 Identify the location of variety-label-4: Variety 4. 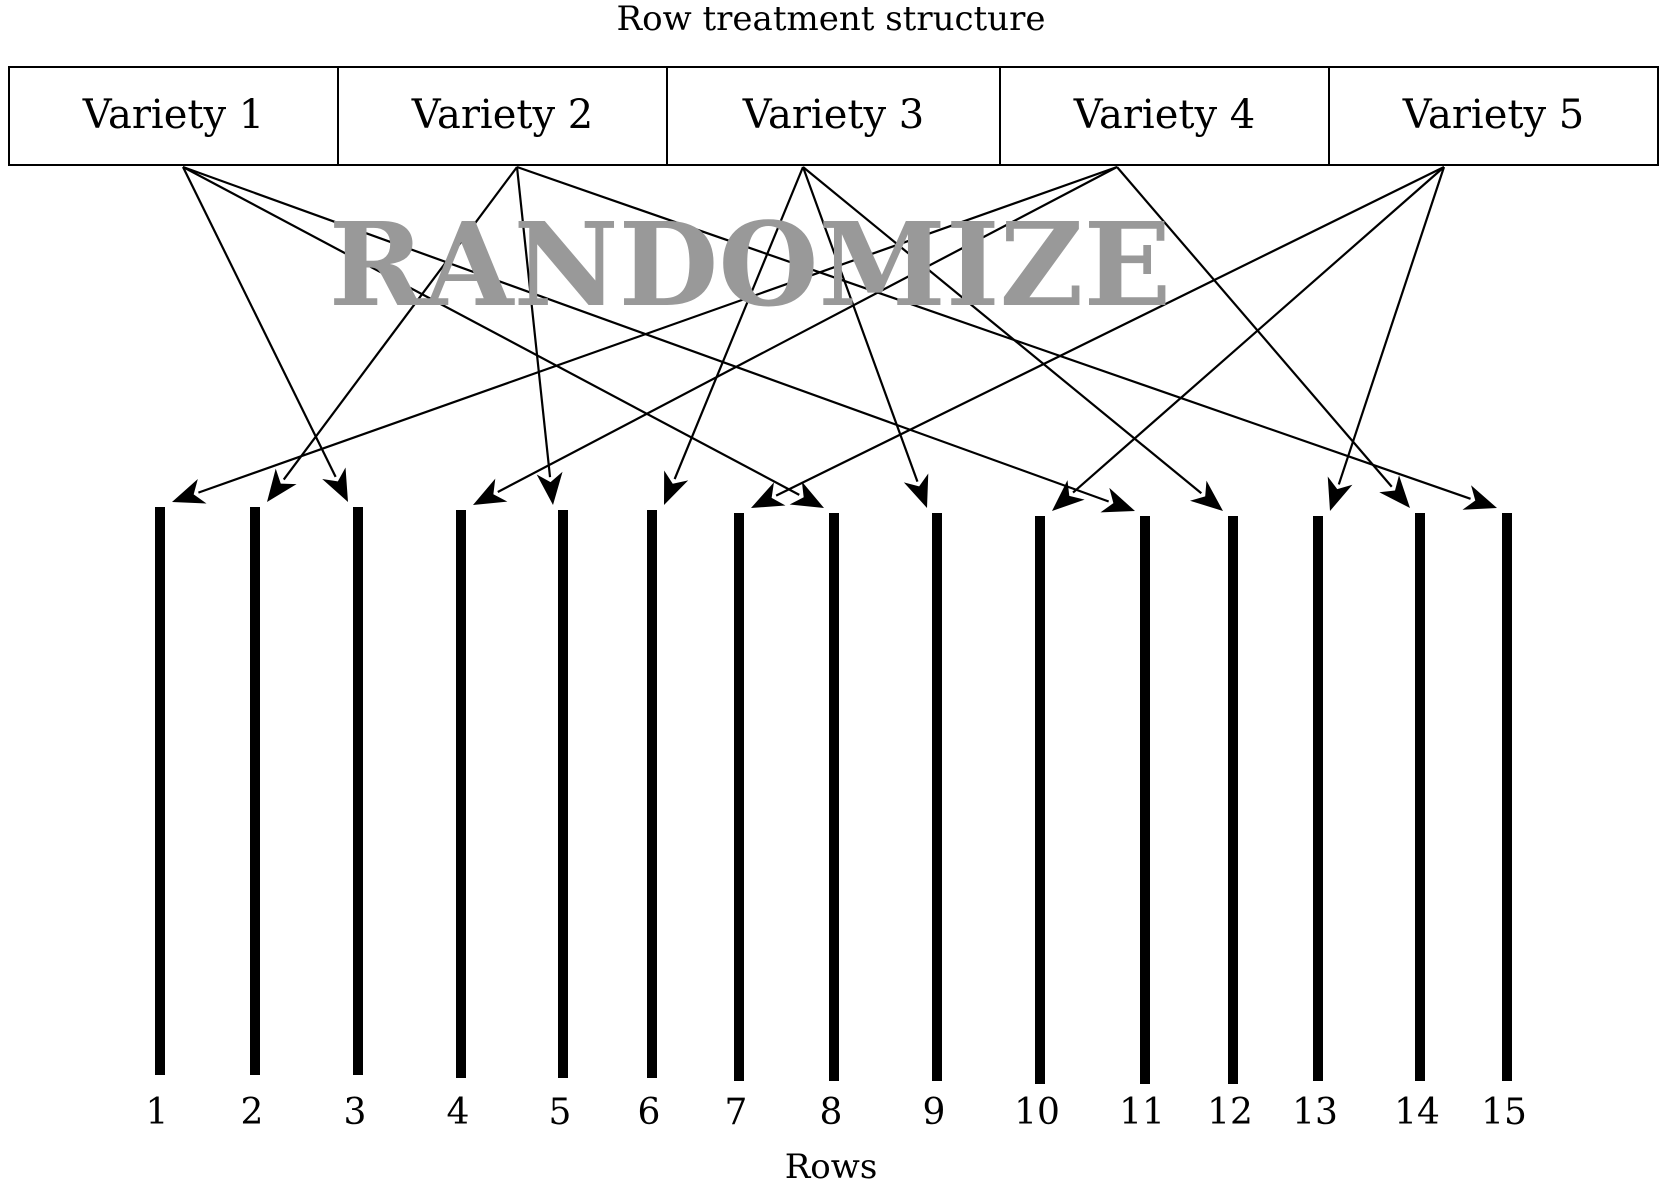
(1164, 115).